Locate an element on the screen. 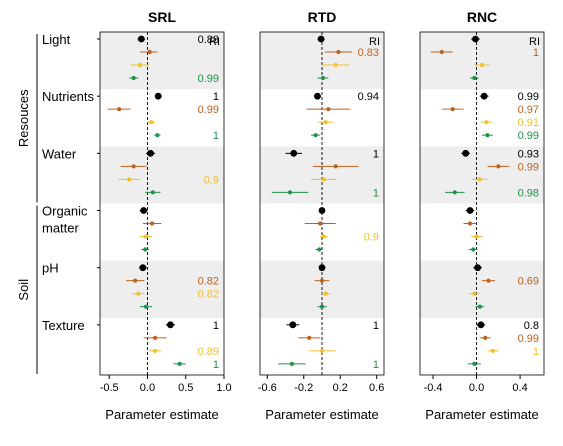 The height and width of the screenshot is (446, 563). x-tick-label: 0.5 is located at coordinates (185, 388).